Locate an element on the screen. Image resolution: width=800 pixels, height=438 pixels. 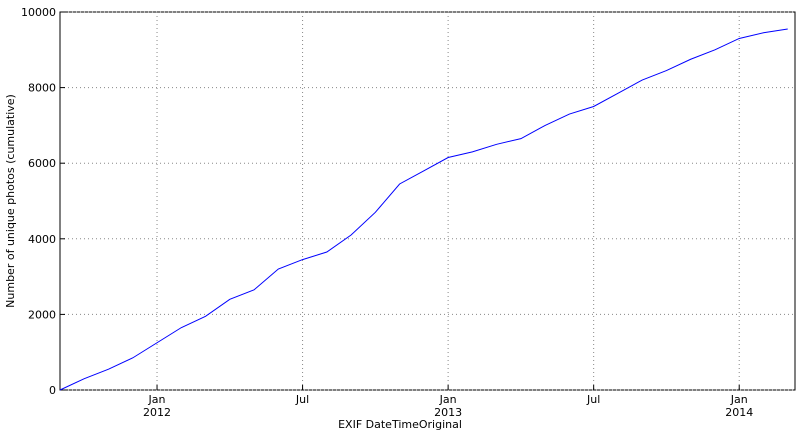
y-axis-label: Number of unique photos (cumulative) is located at coordinates (10, 201).